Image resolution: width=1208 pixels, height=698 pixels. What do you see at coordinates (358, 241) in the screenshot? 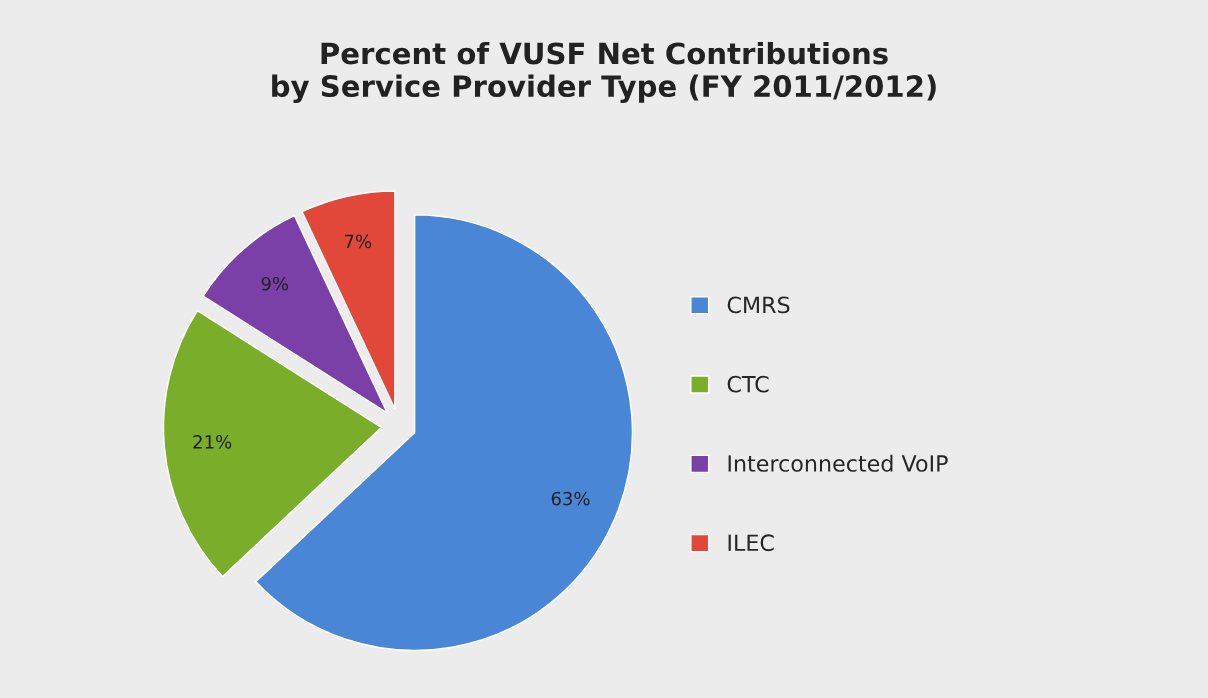
I see `data-label: 7%` at bounding box center [358, 241].